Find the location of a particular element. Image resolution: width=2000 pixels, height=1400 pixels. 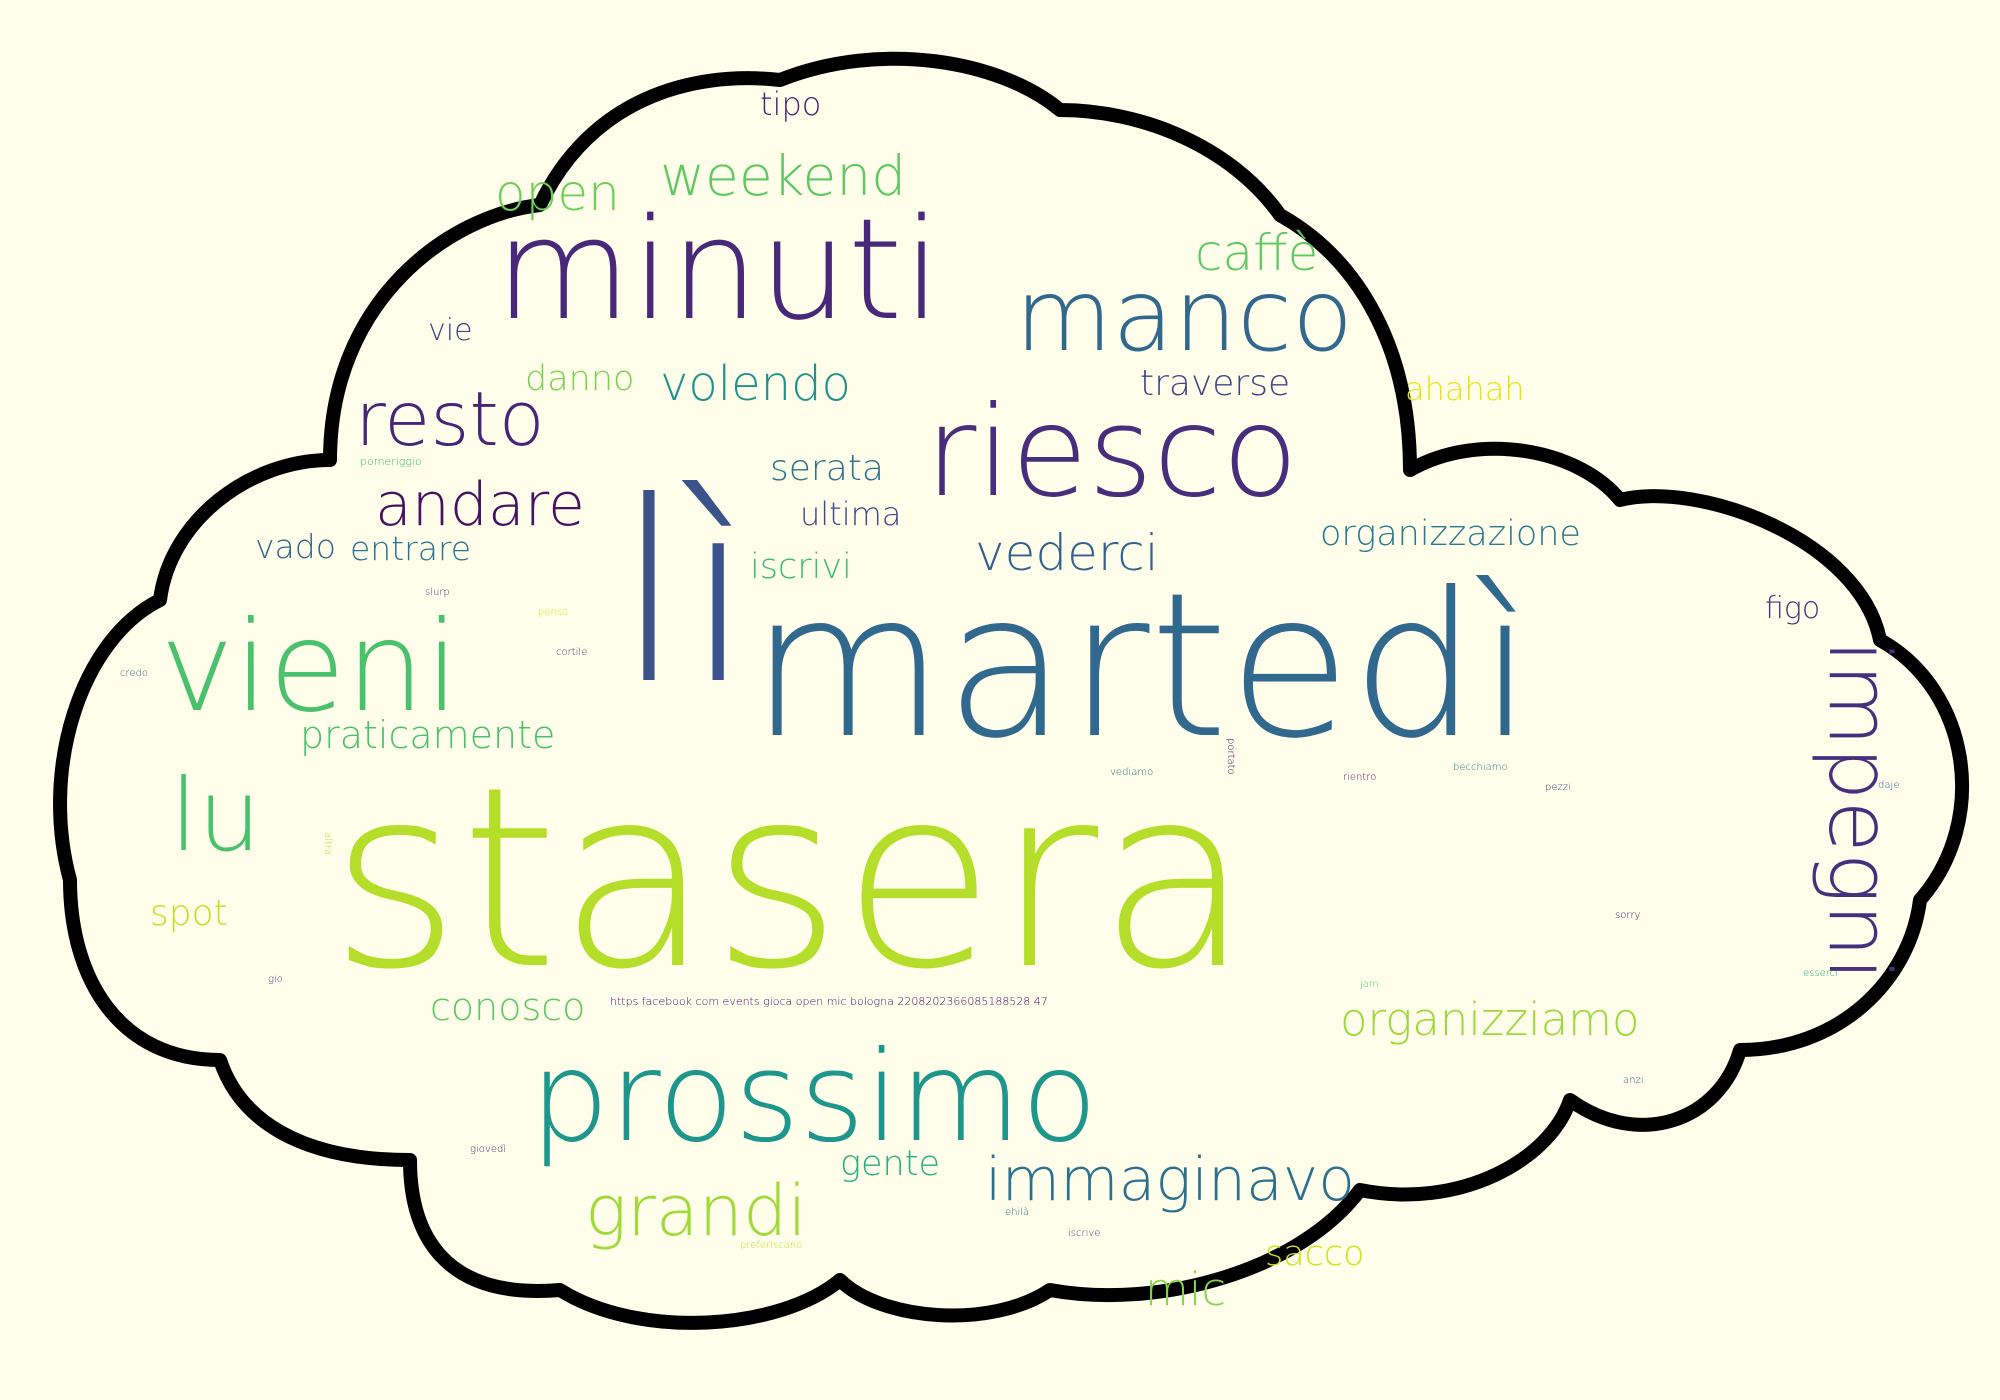

word-58: iscrive is located at coordinates (1084, 1233).